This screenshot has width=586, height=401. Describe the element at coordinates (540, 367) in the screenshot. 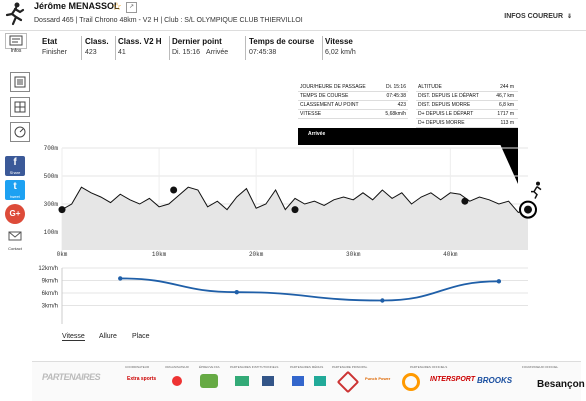

I see `partner-category: FOURNISSEUR OFFICIEL` at that location.